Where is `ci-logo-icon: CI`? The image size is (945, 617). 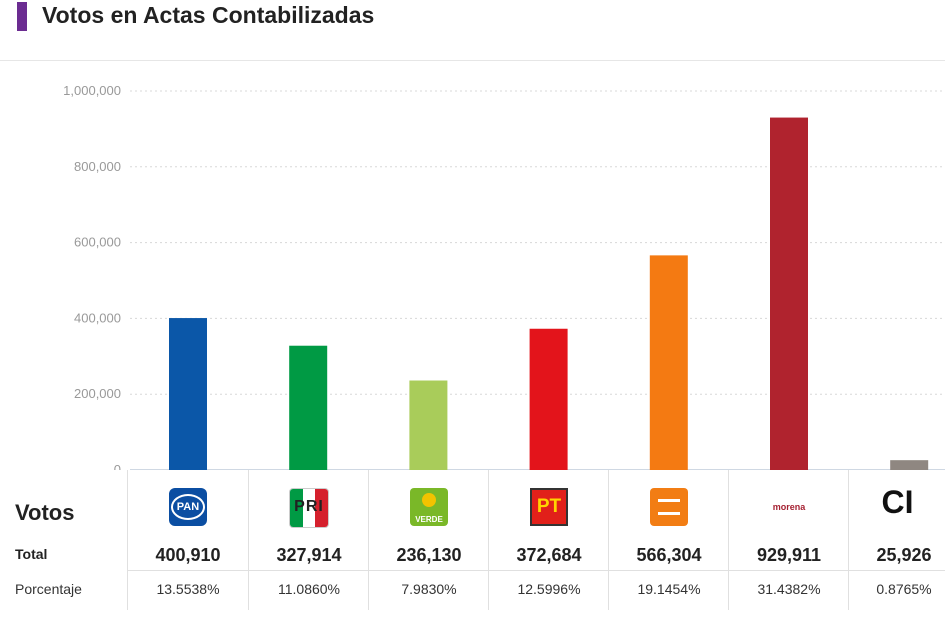 ci-logo-icon: CI is located at coordinates (897, 502).